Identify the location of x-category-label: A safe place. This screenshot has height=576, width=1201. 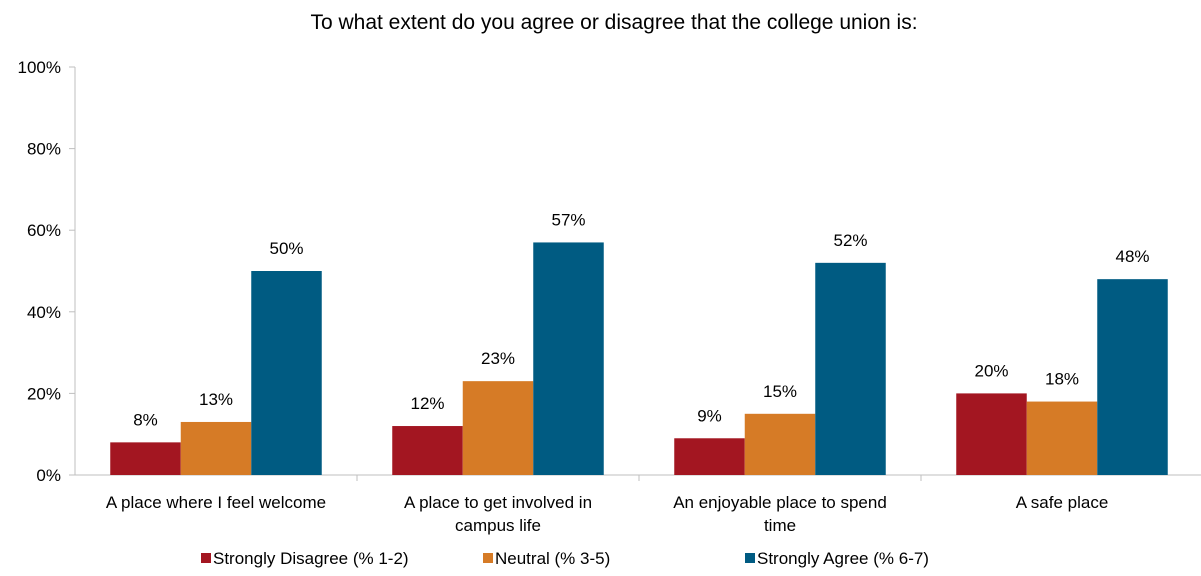
(1062, 502).